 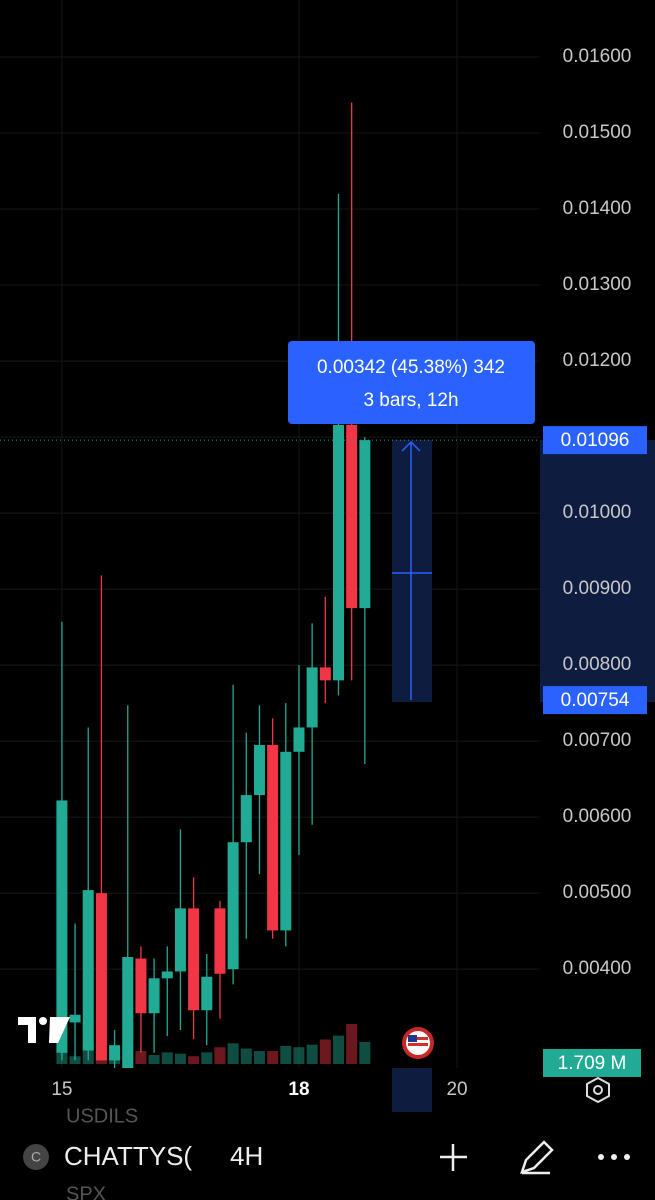 I want to click on symbol-icon, so click(x=36, y=1157).